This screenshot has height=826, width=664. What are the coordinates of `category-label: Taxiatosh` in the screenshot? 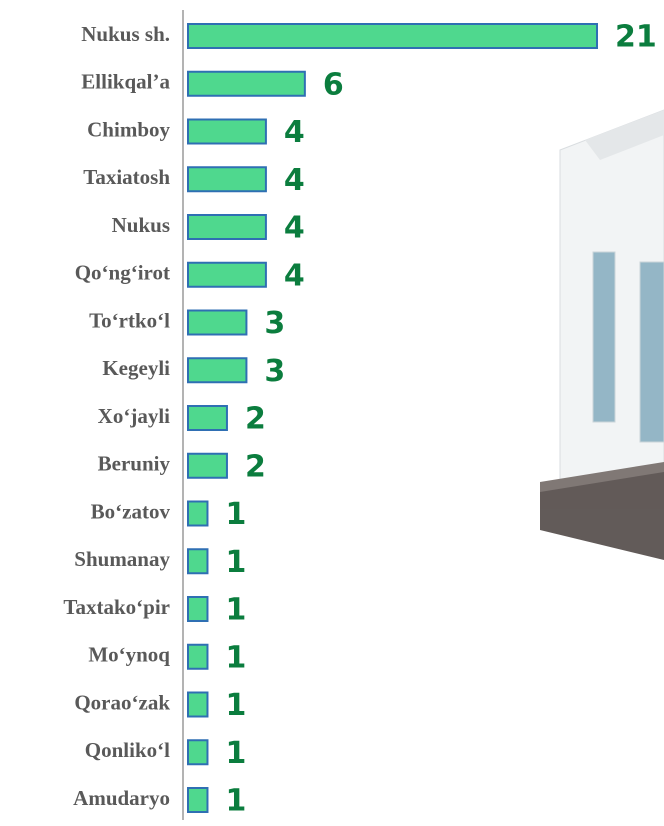 It's located at (126, 177).